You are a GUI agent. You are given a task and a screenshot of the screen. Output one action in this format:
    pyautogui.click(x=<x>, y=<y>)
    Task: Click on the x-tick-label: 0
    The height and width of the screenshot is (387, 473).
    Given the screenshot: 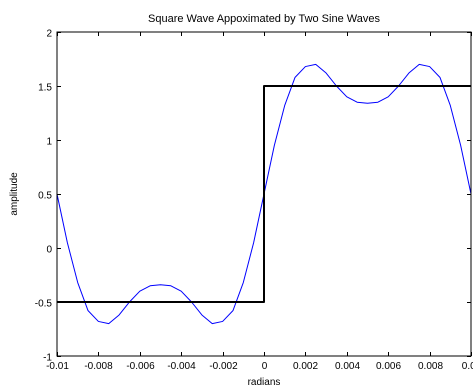 What is the action you would take?
    pyautogui.click(x=265, y=366)
    